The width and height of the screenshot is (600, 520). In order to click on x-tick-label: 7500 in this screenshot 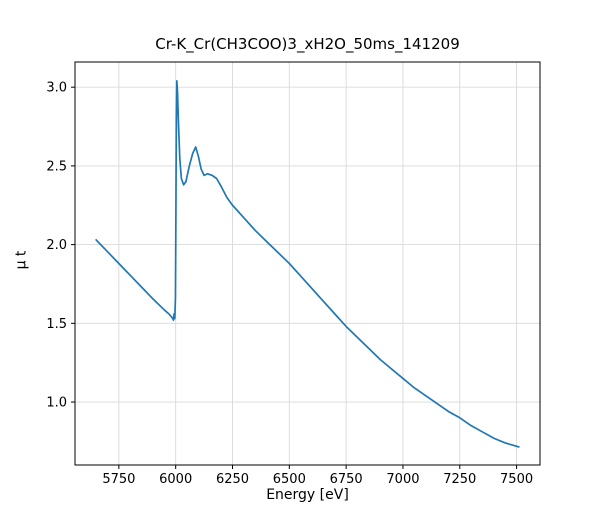, I will do `click(516, 479)`.